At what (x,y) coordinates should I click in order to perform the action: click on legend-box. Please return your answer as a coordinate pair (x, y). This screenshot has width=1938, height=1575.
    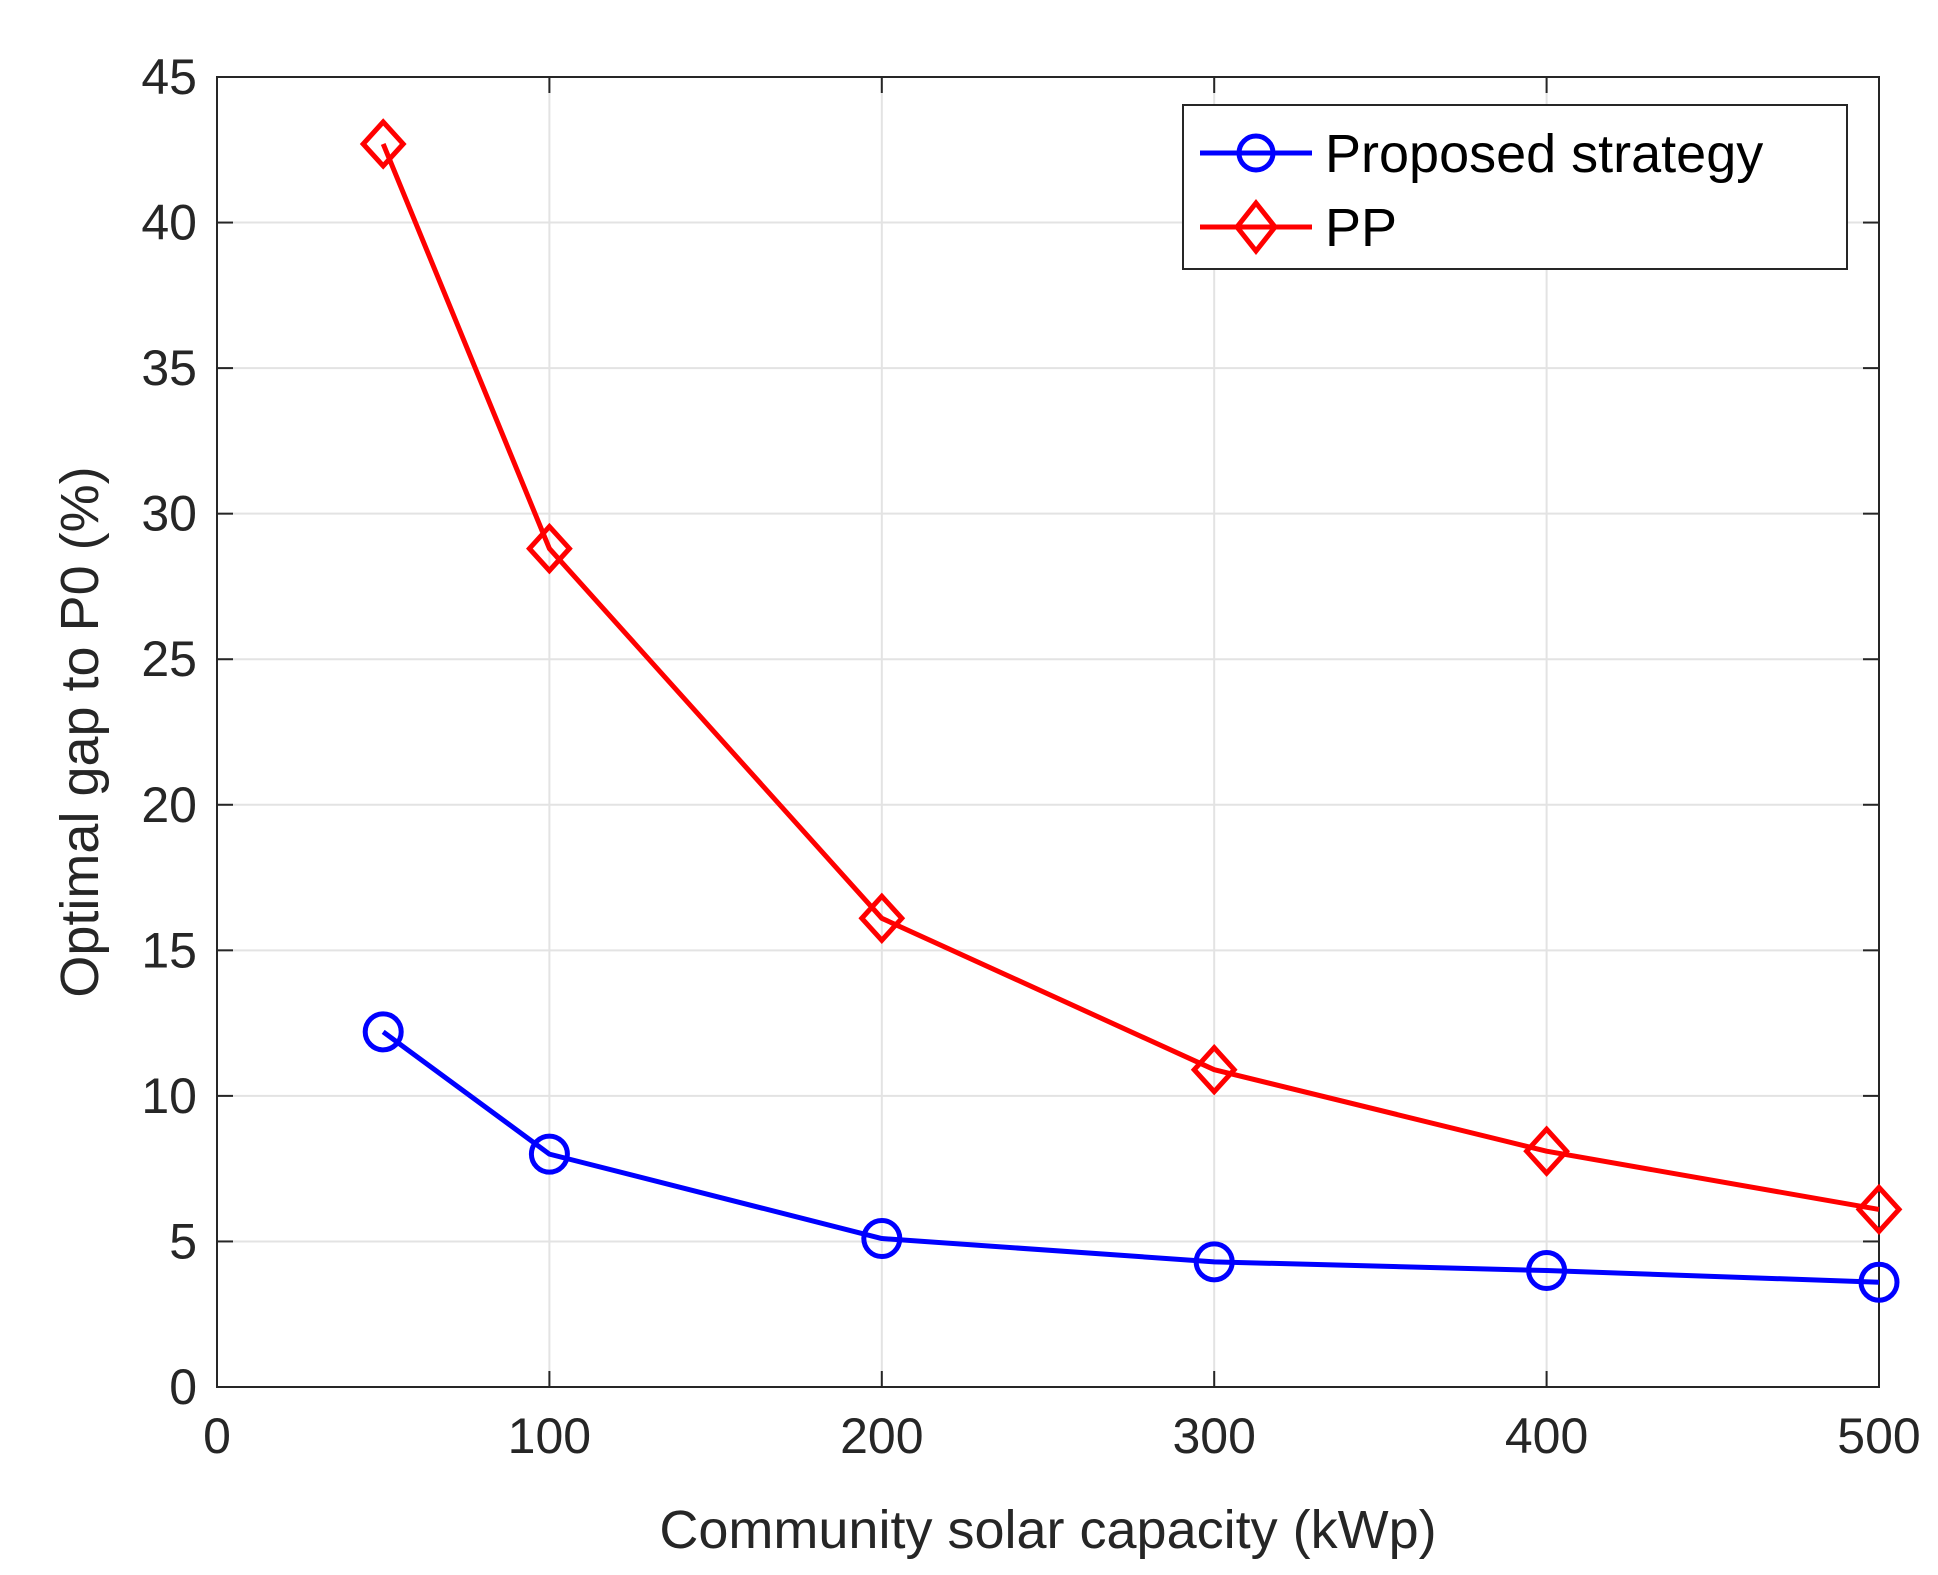
    Looking at the image, I should click on (1515, 187).